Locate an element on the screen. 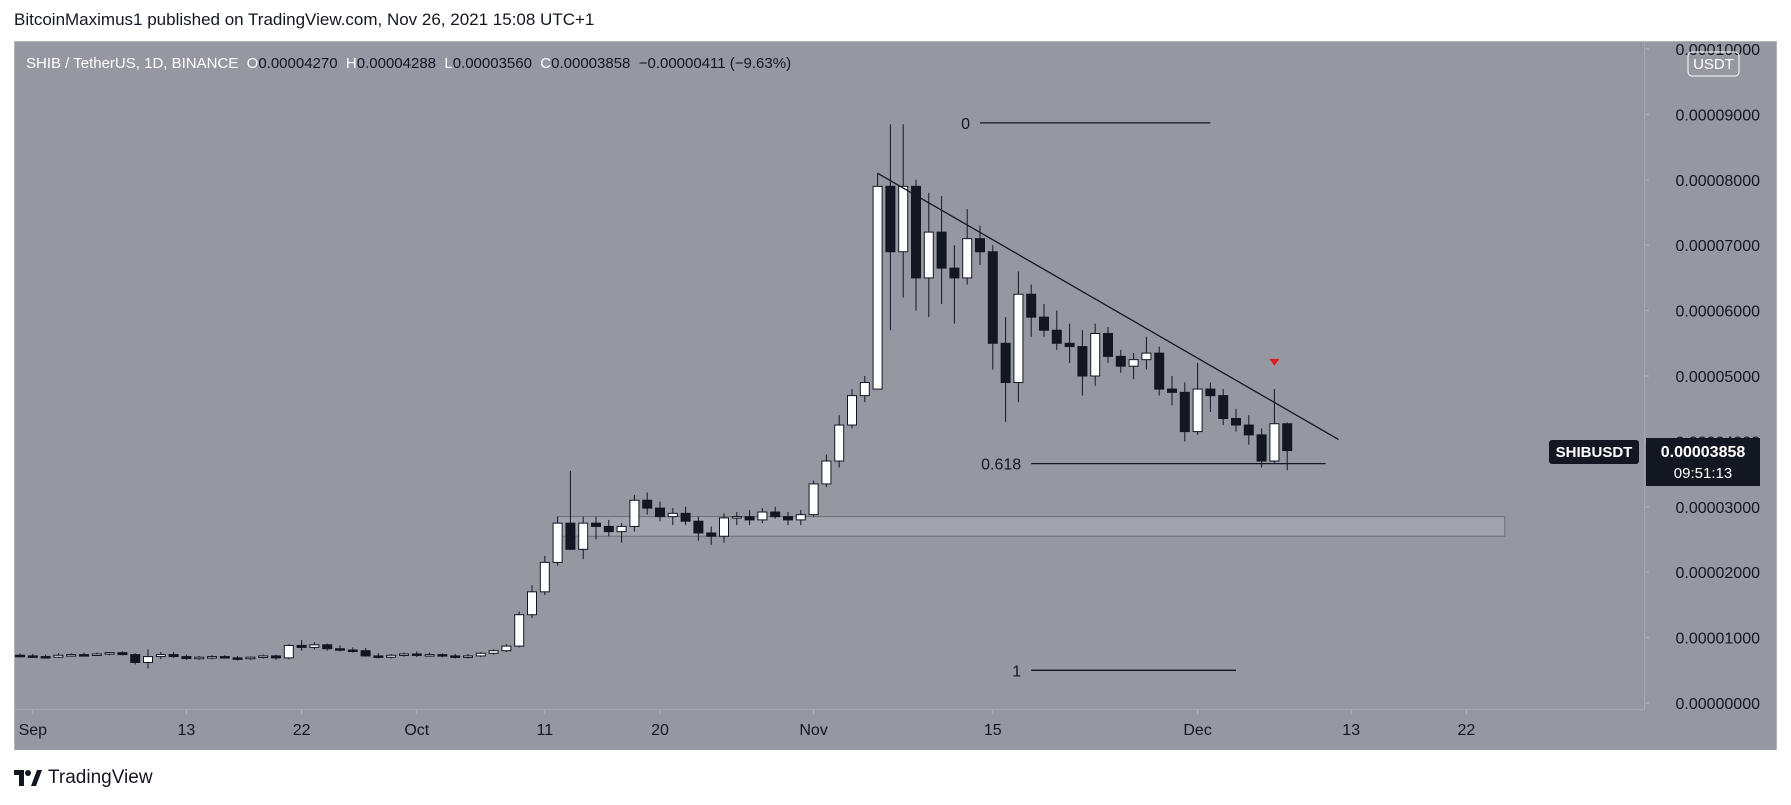  time-tick-label: 13 is located at coordinates (1351, 730).